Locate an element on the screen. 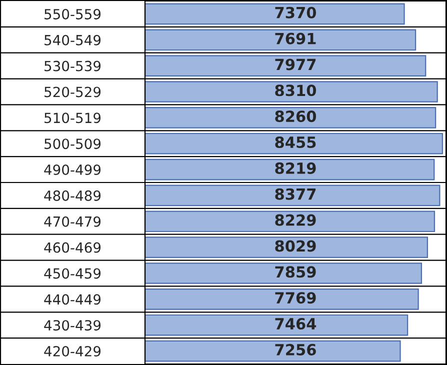  data-label: 7769 is located at coordinates (295, 298).